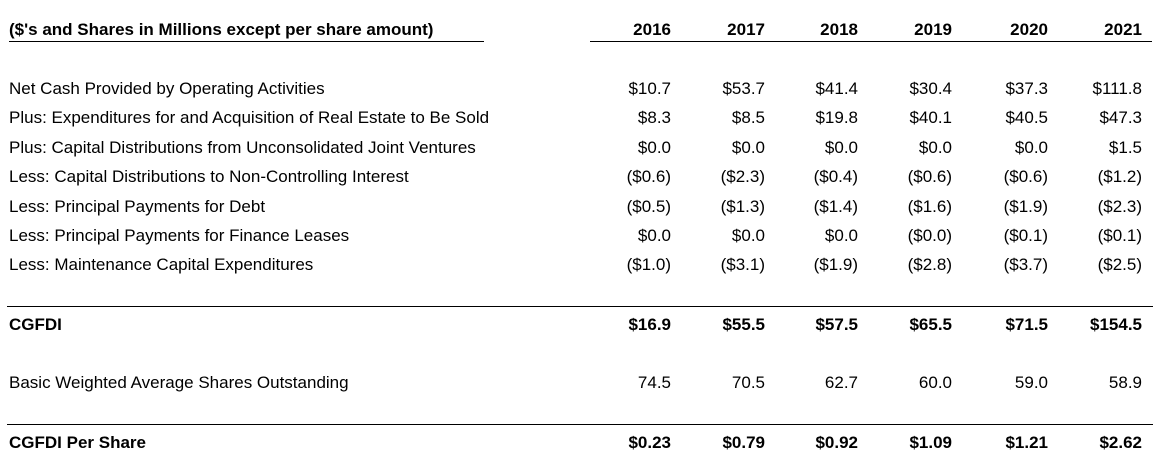 The image size is (1160, 467). Describe the element at coordinates (1026, 117) in the screenshot. I see `cell: $40.5` at that location.